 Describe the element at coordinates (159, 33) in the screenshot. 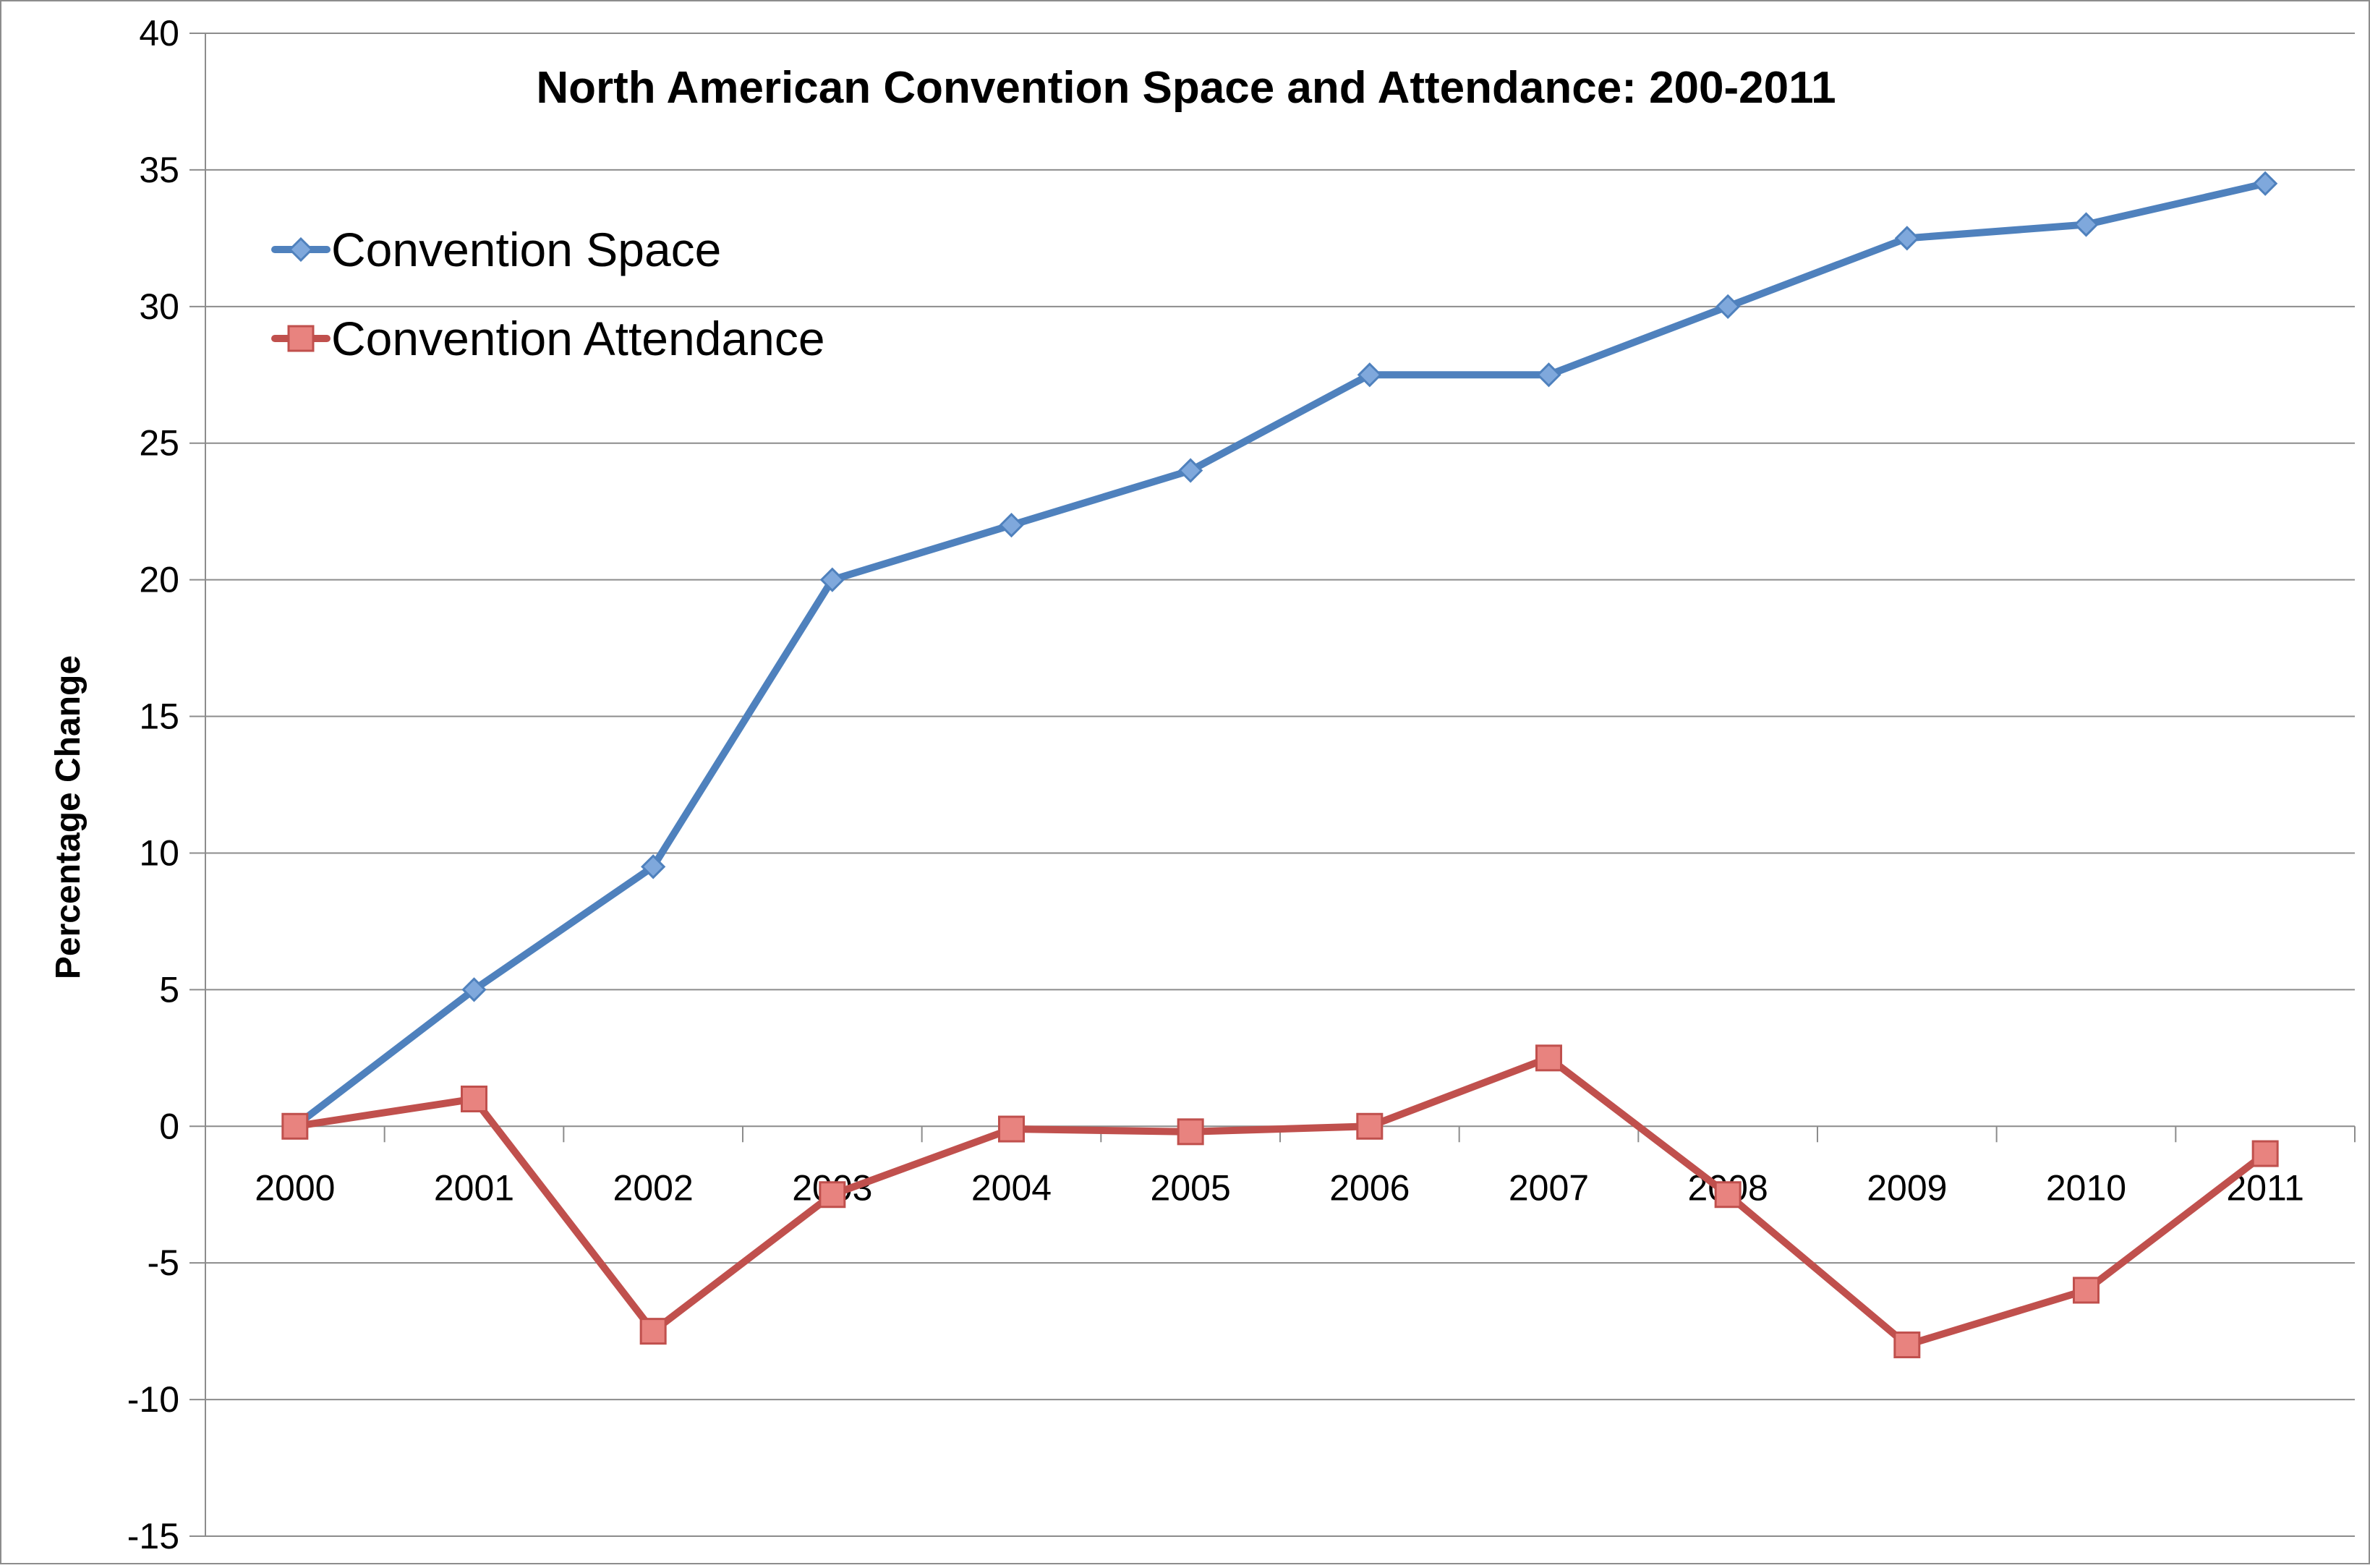

I see `y-tick-label: 40` at that location.